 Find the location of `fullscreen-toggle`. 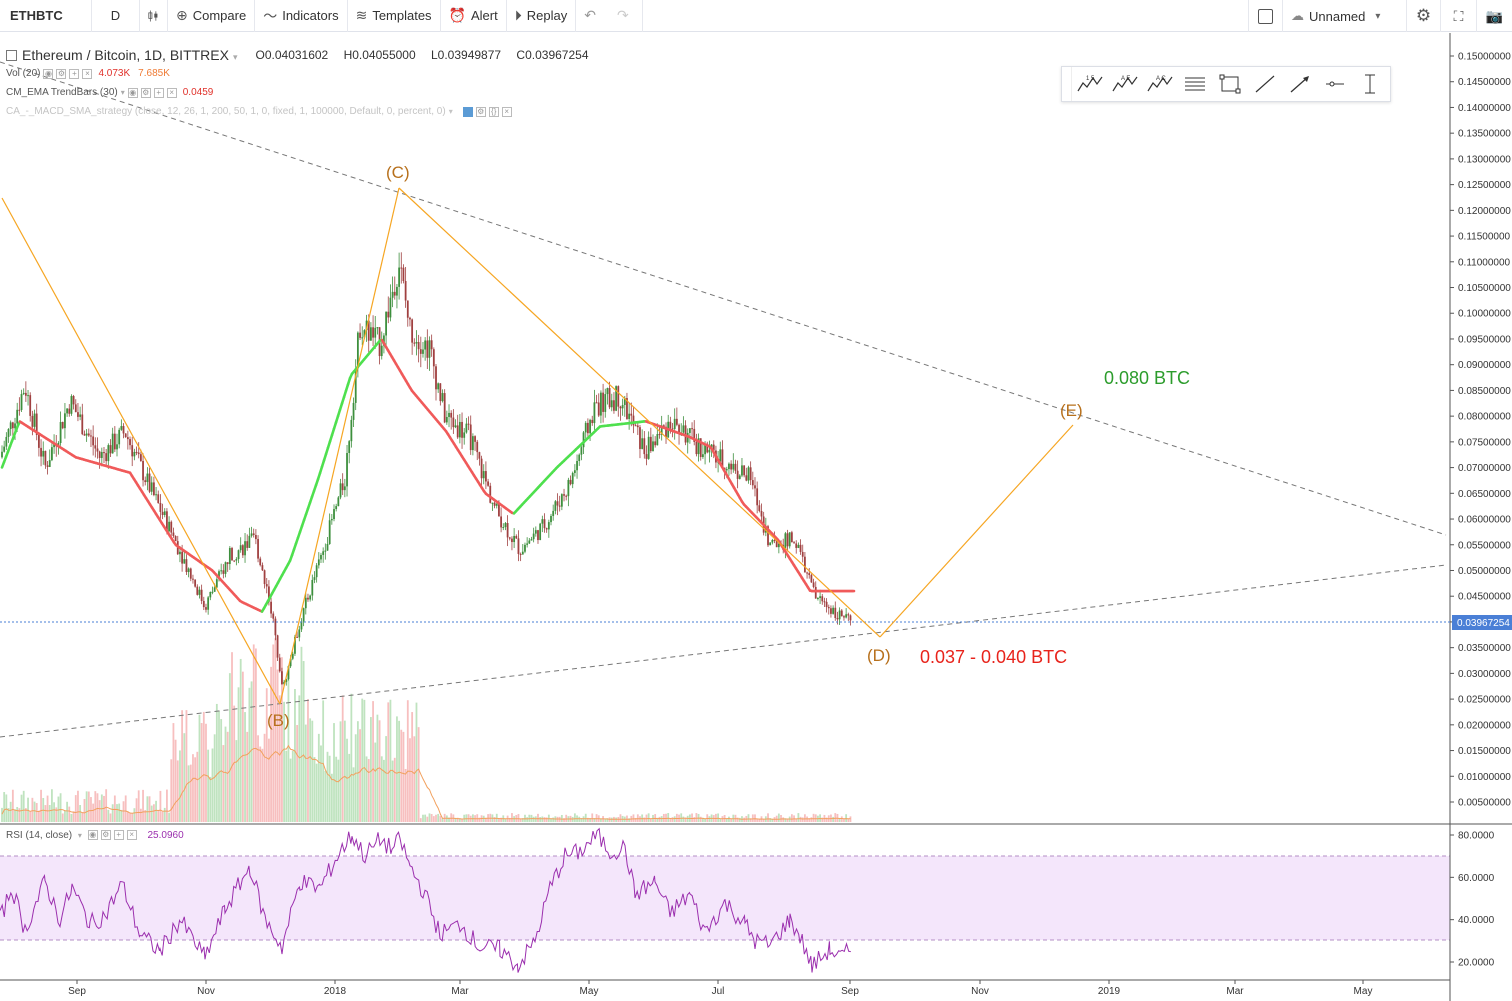

fullscreen-toggle is located at coordinates (1265, 16).